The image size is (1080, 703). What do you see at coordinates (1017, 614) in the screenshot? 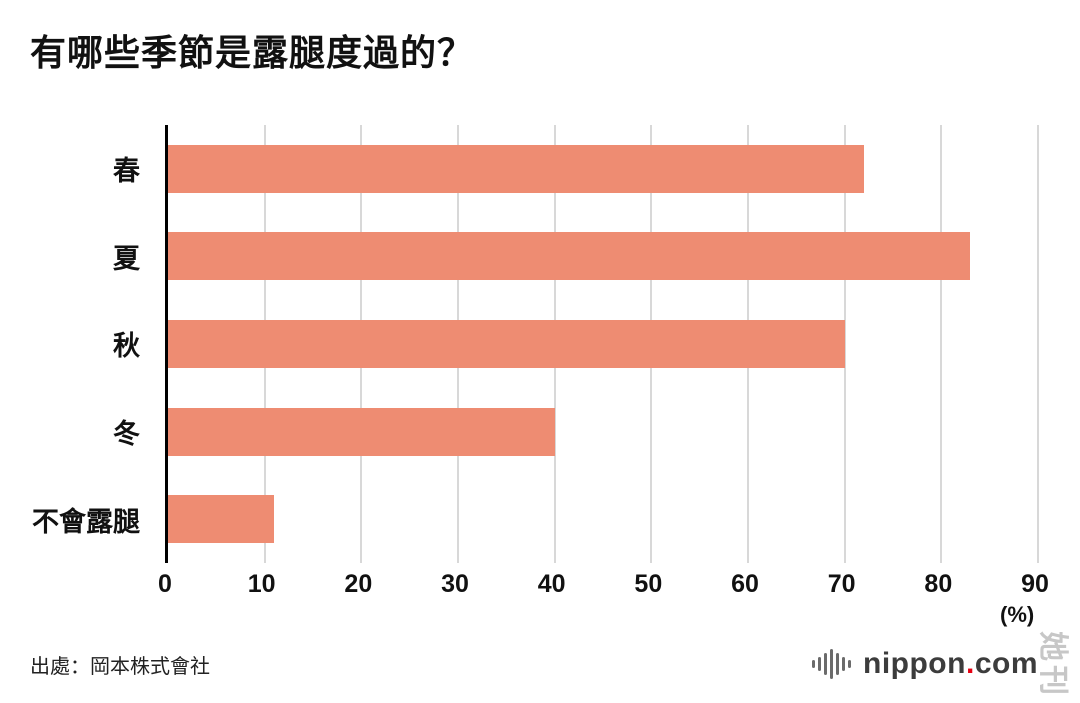
I see `x-axis-unit-label: (%)` at bounding box center [1017, 614].